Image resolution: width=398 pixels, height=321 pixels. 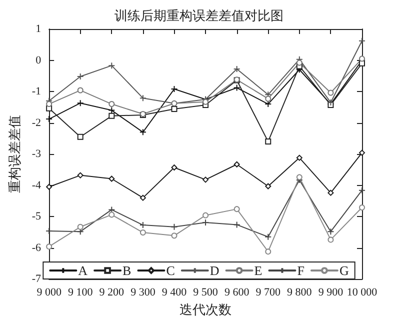 I want to click on legend-label: D, so click(x=215, y=270).